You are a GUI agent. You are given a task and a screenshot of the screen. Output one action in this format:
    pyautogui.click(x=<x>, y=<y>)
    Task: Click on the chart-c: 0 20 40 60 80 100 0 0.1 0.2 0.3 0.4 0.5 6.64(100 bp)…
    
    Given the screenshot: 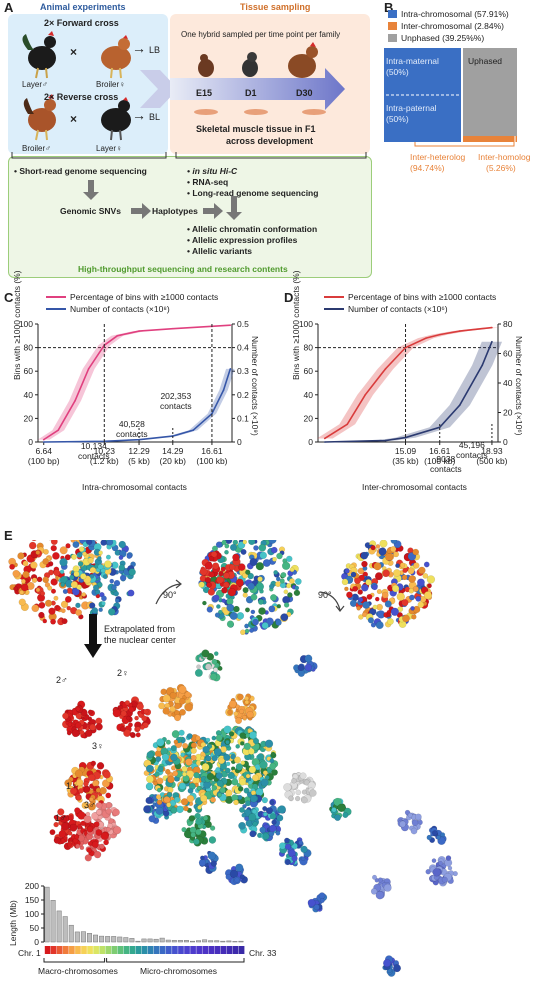 What is the action you would take?
    pyautogui.click(x=134, y=392)
    